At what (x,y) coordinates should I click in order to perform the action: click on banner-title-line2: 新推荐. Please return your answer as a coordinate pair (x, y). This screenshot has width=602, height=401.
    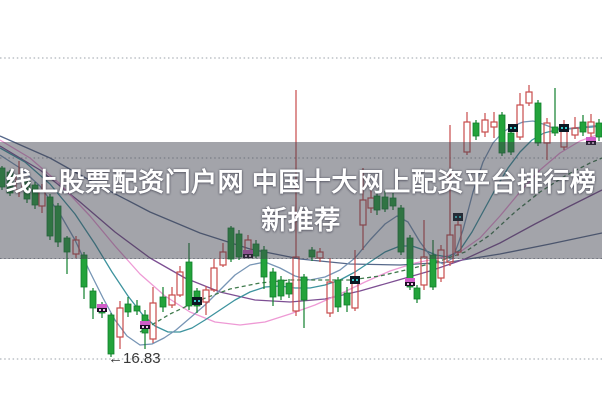
    Looking at the image, I should click on (301, 219).